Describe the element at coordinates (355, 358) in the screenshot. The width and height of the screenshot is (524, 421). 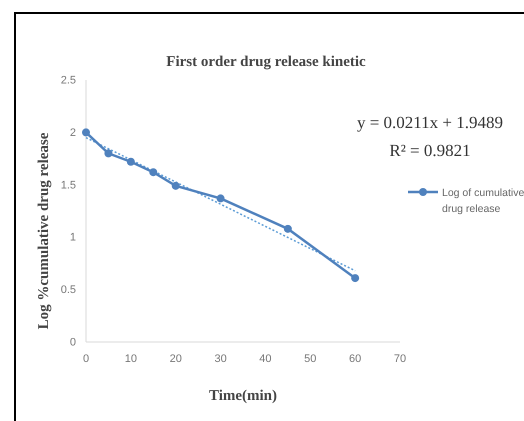
I see `x-tick-label: 60` at that location.